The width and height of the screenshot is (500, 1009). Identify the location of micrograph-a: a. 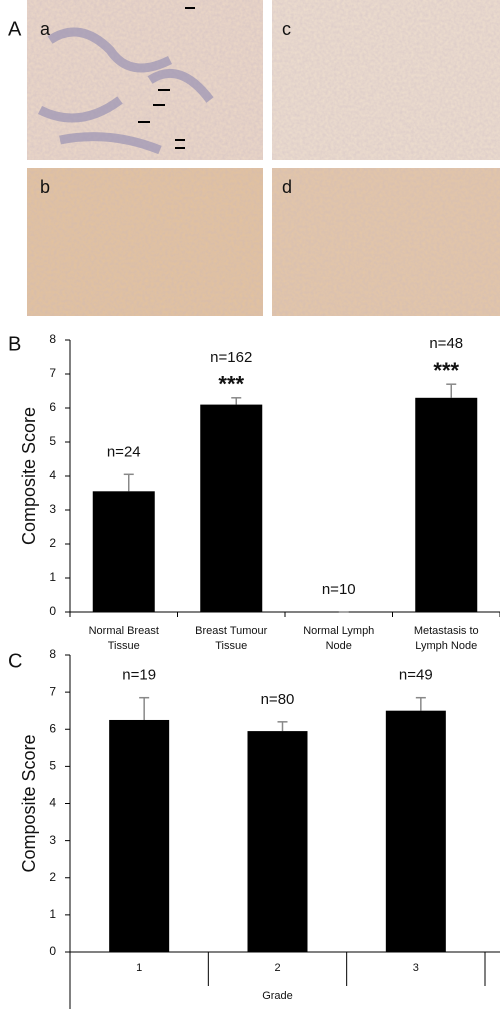
(145, 80).